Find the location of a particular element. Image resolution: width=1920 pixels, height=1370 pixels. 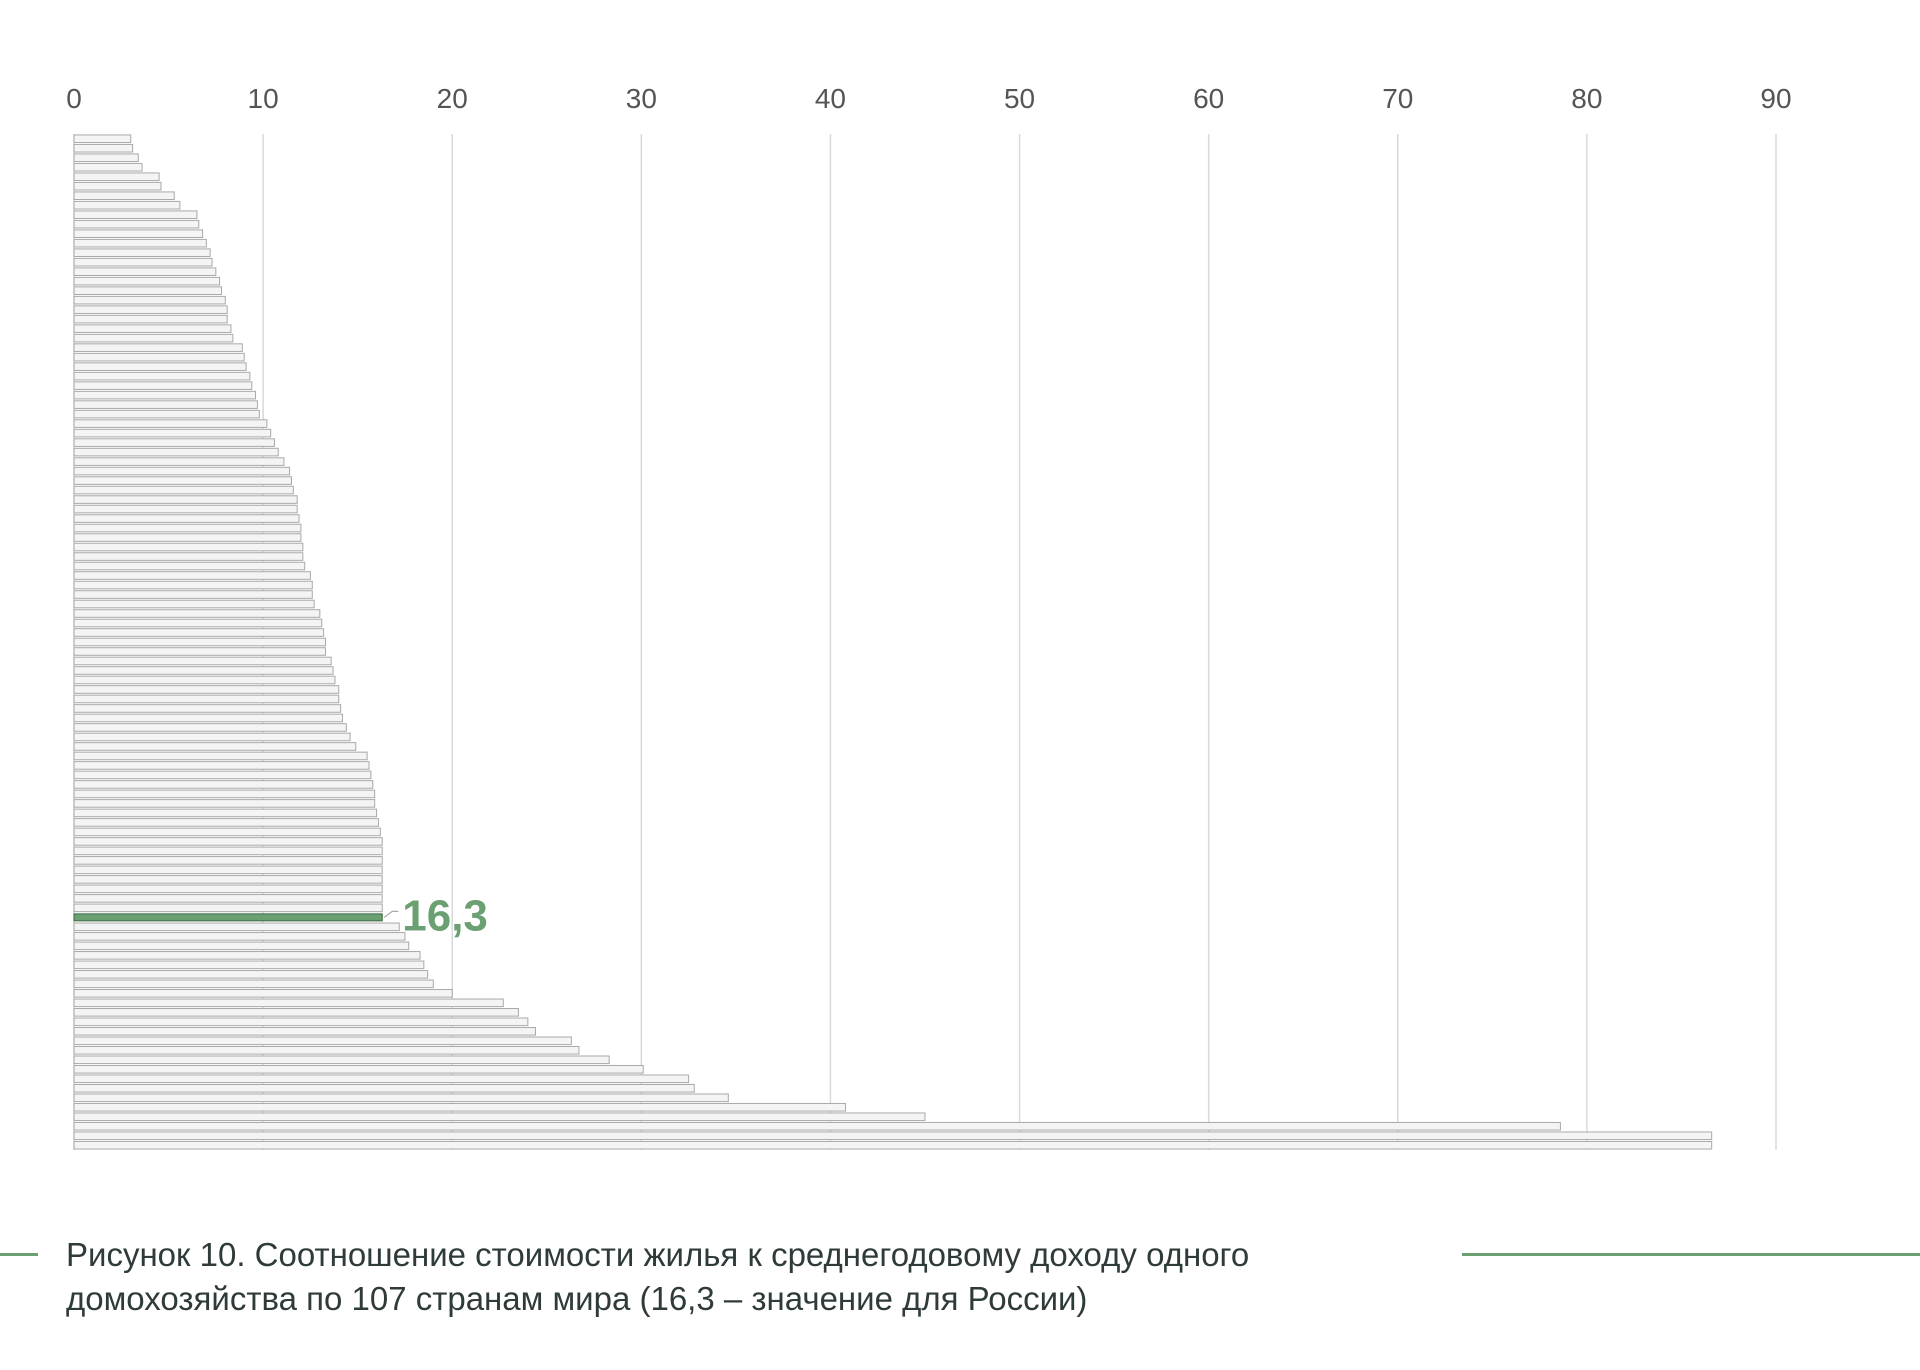

x-tick-label: 50 is located at coordinates (1019, 98).